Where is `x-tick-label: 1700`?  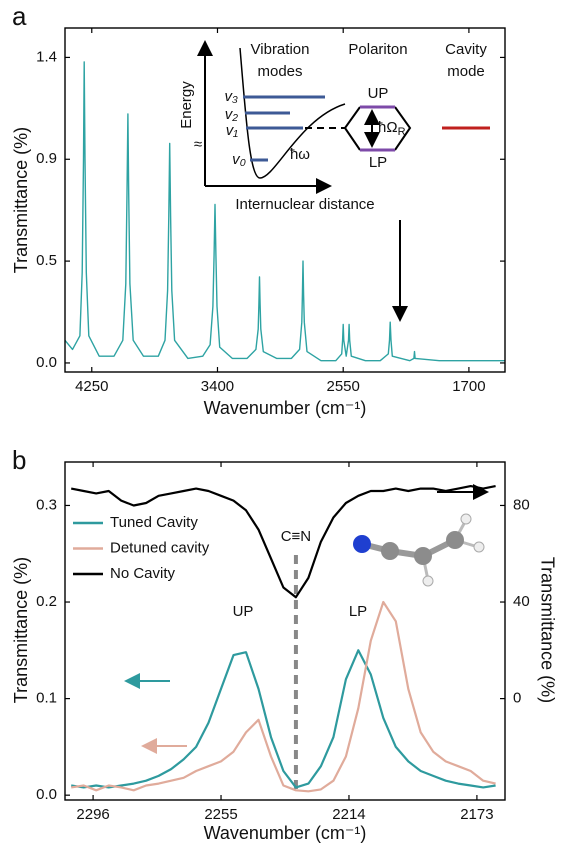 x-tick-label: 1700 is located at coordinates (468, 386).